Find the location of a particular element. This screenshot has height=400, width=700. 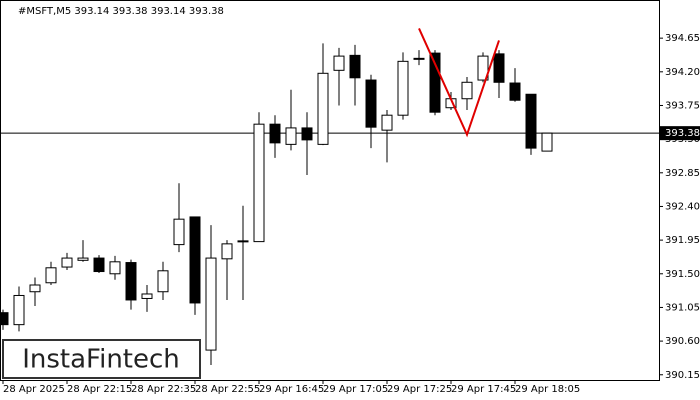

y-tick-label: 391.05 is located at coordinates (682, 307).